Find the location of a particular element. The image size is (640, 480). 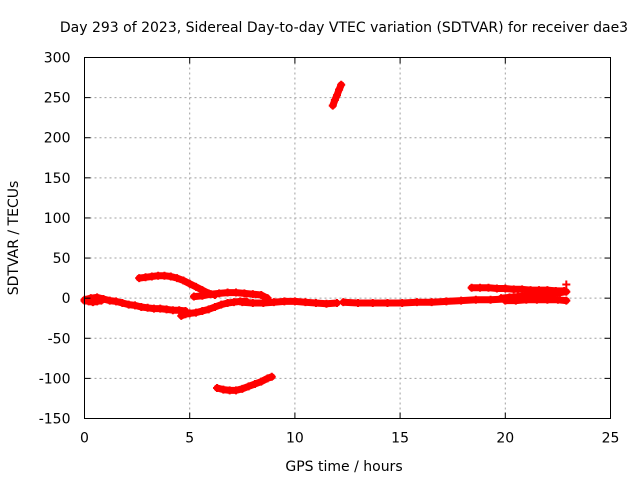

y-tick-label: 150 is located at coordinates (57, 179).